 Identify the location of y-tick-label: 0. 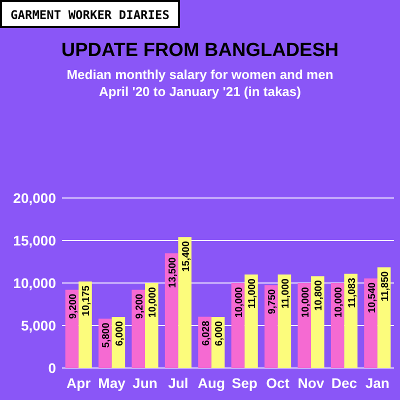
(52, 368).